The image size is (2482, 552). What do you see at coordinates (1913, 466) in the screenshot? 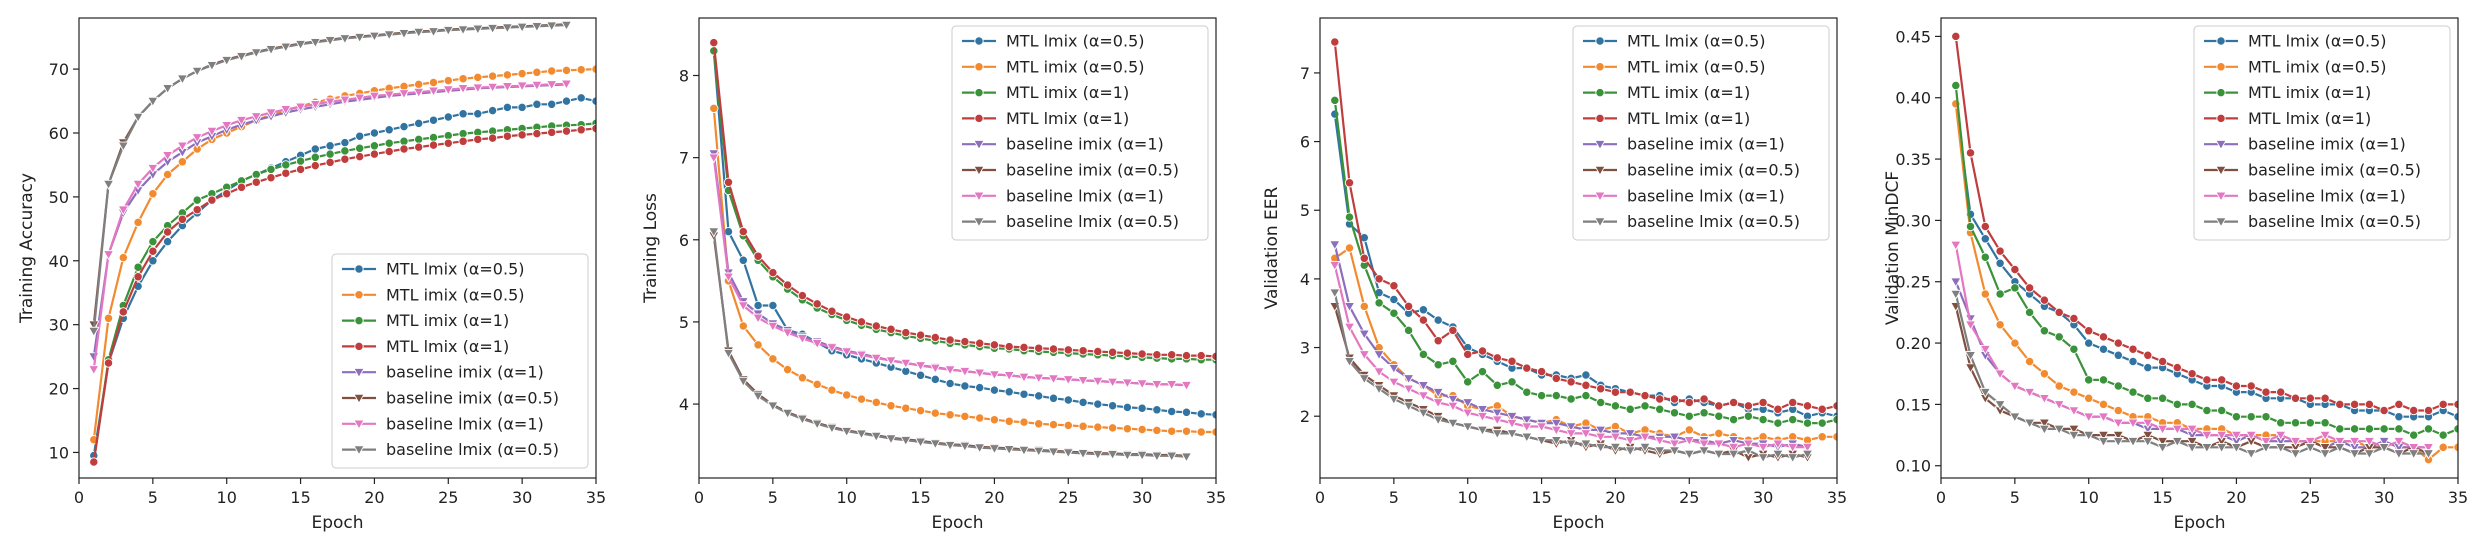
I see `y-tick-label: 0.10` at bounding box center [1913, 466].